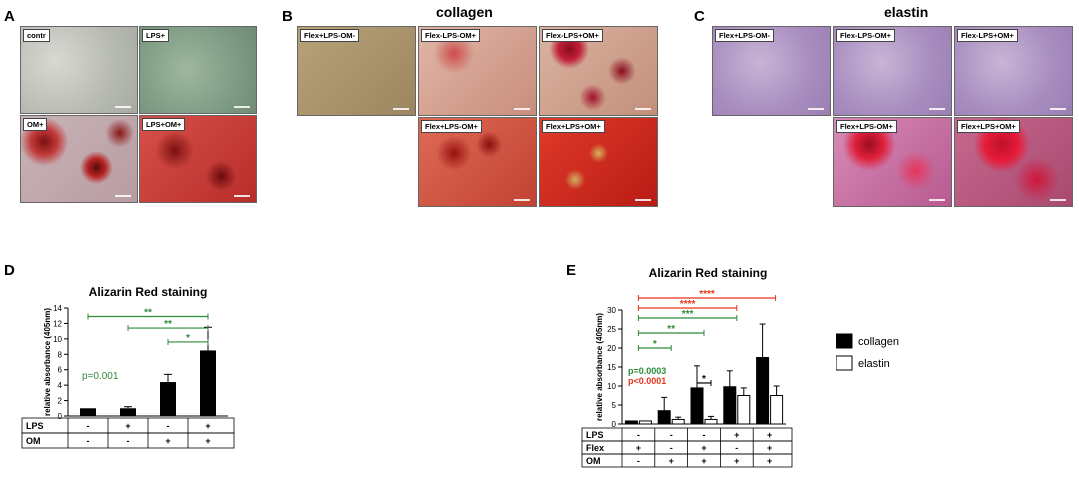 The image size is (1079, 477). I want to click on p-value-0: p=0.0003, so click(647, 371).